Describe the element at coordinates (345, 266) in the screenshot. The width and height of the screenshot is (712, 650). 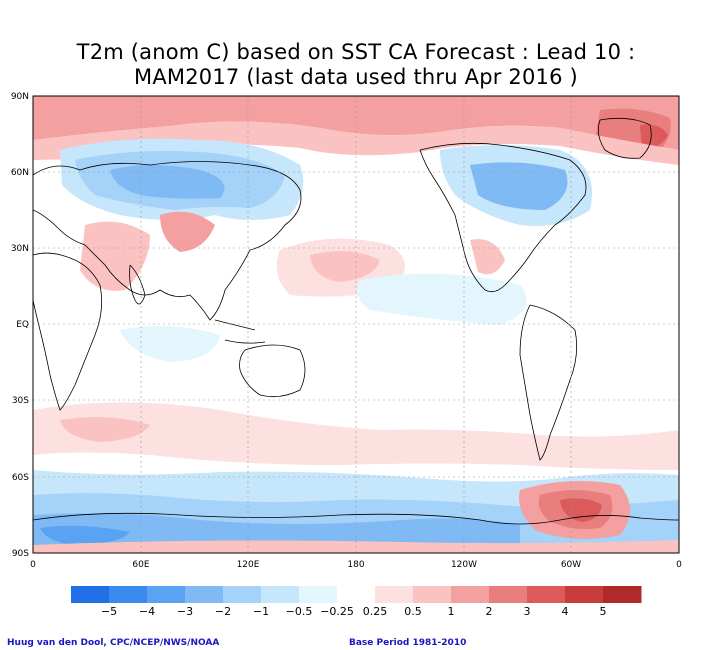
I see `npacific-warm-core` at that location.